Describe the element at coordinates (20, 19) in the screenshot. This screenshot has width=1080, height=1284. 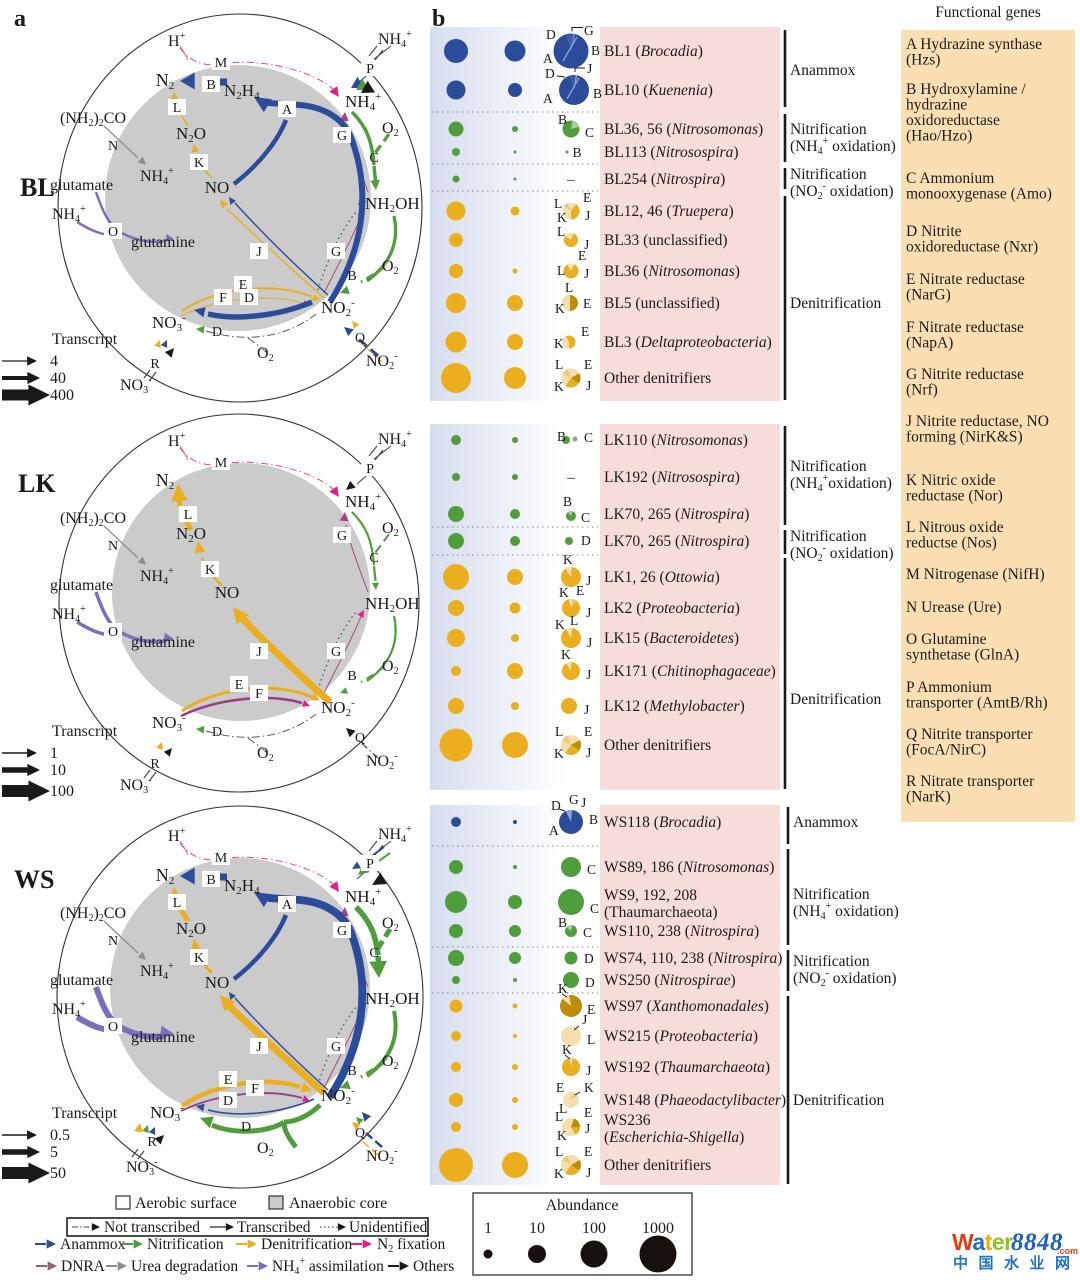
I see `svg-text: a` at that location.